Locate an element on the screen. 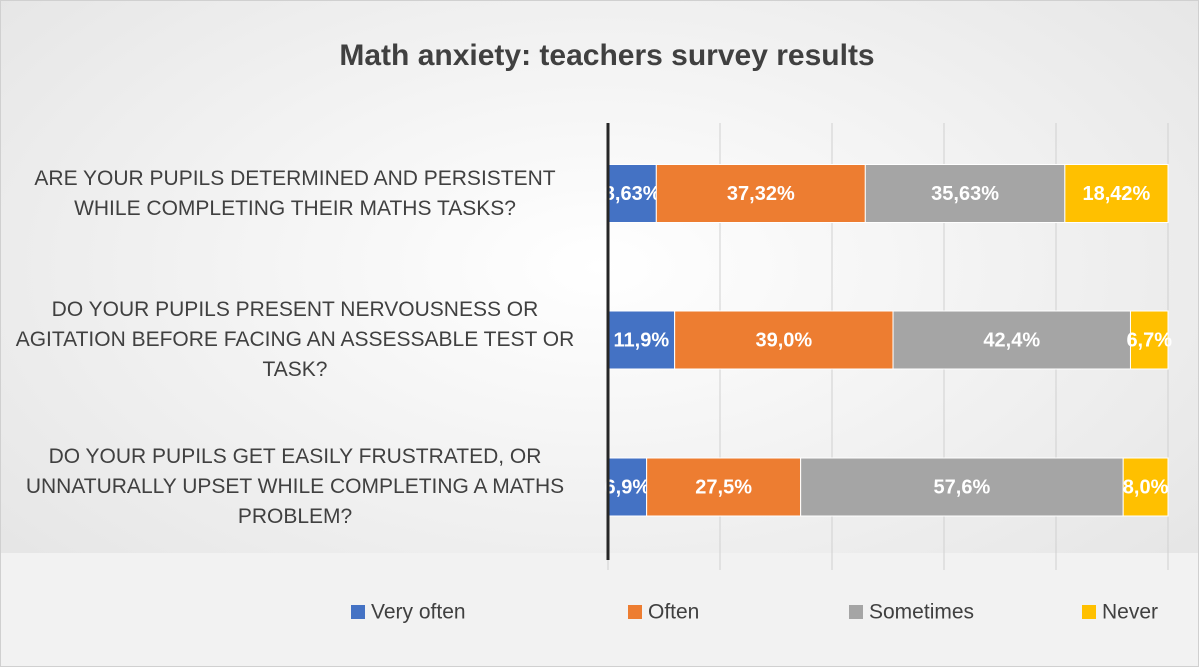 The width and height of the screenshot is (1199, 667). data-label: 39,0% is located at coordinates (783, 340).